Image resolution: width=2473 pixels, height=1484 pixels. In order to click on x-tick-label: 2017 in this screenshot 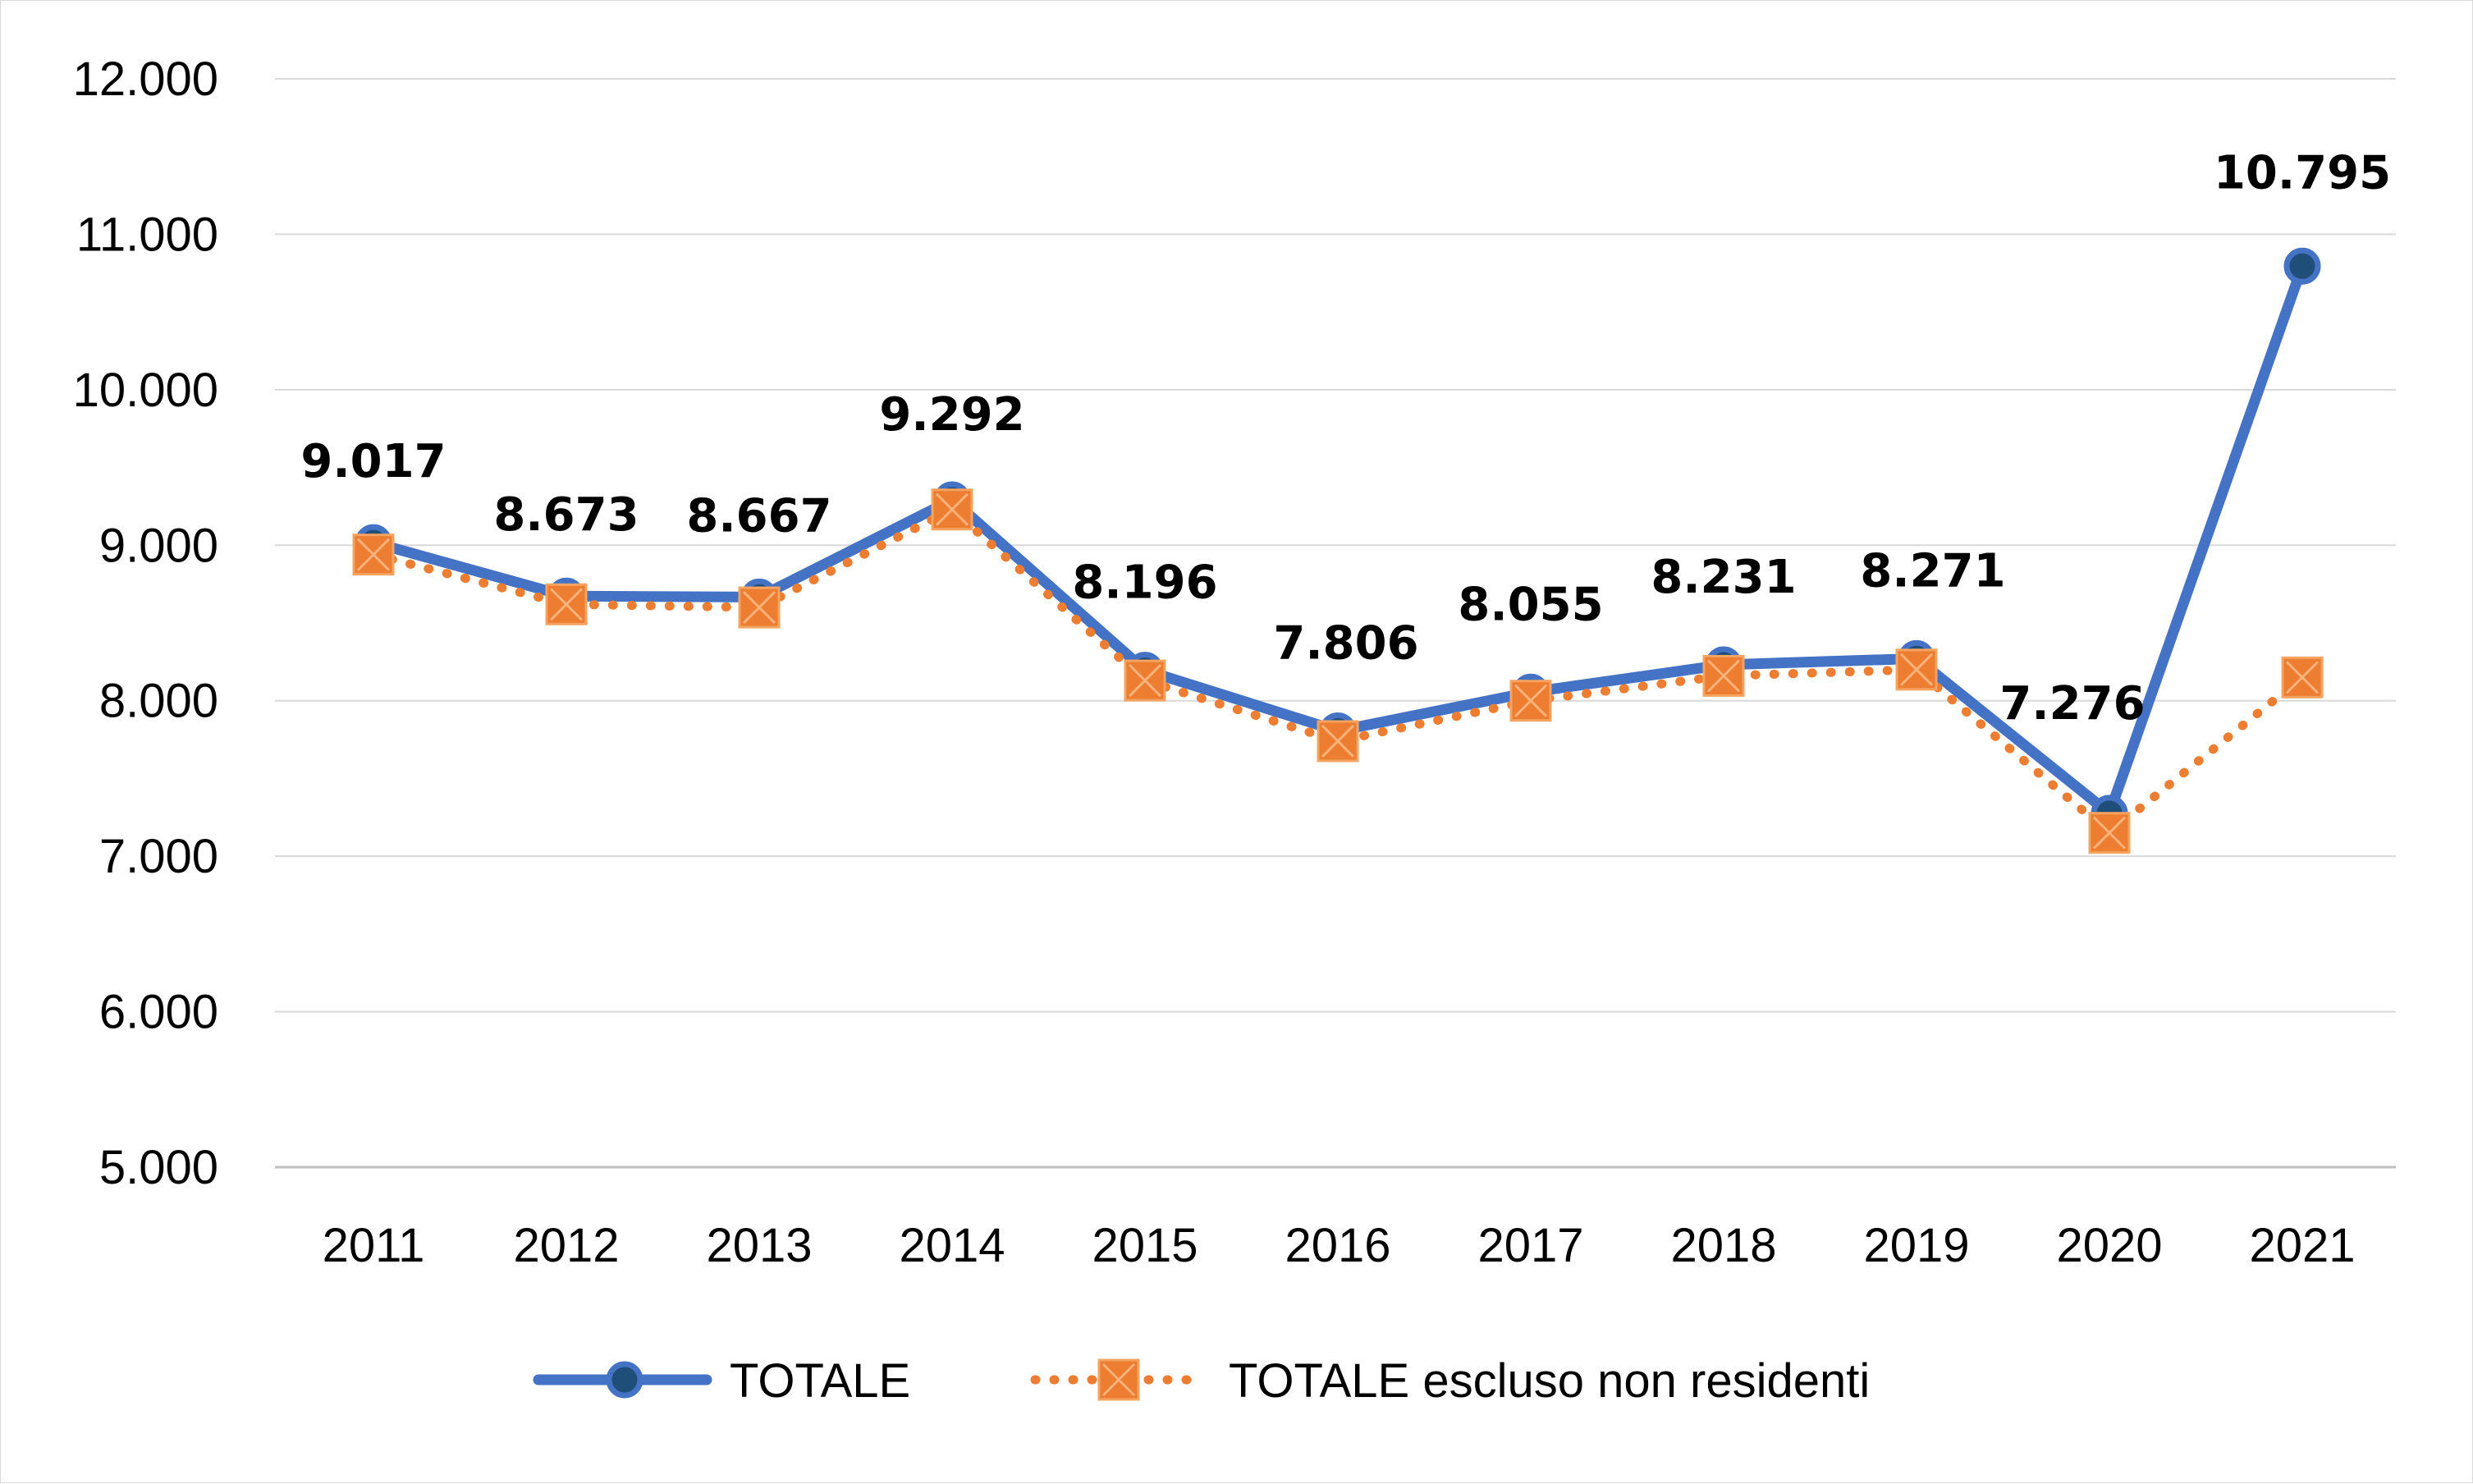, I will do `click(1530, 1245)`.